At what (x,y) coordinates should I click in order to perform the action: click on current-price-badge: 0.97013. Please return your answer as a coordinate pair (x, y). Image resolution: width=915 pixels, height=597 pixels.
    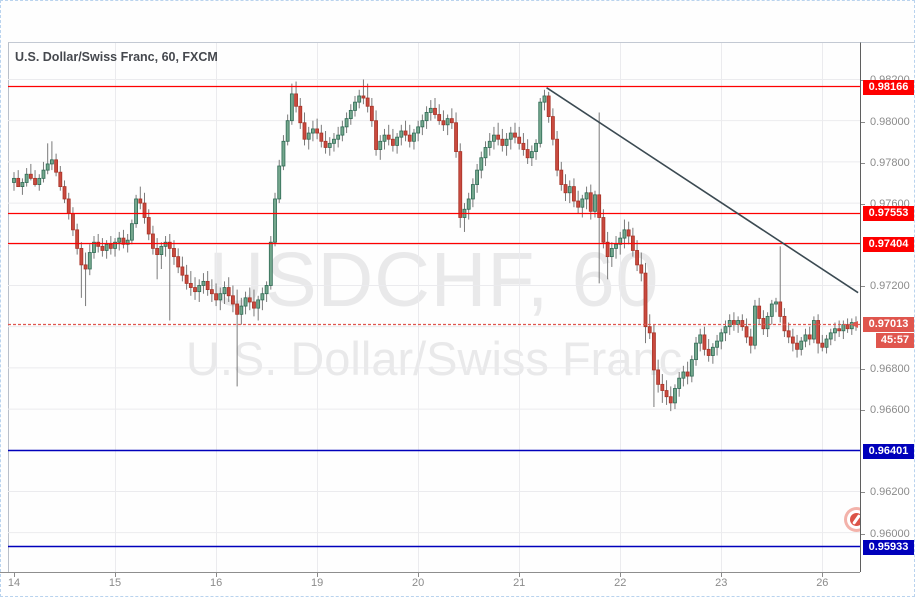
    Looking at the image, I should click on (888, 325).